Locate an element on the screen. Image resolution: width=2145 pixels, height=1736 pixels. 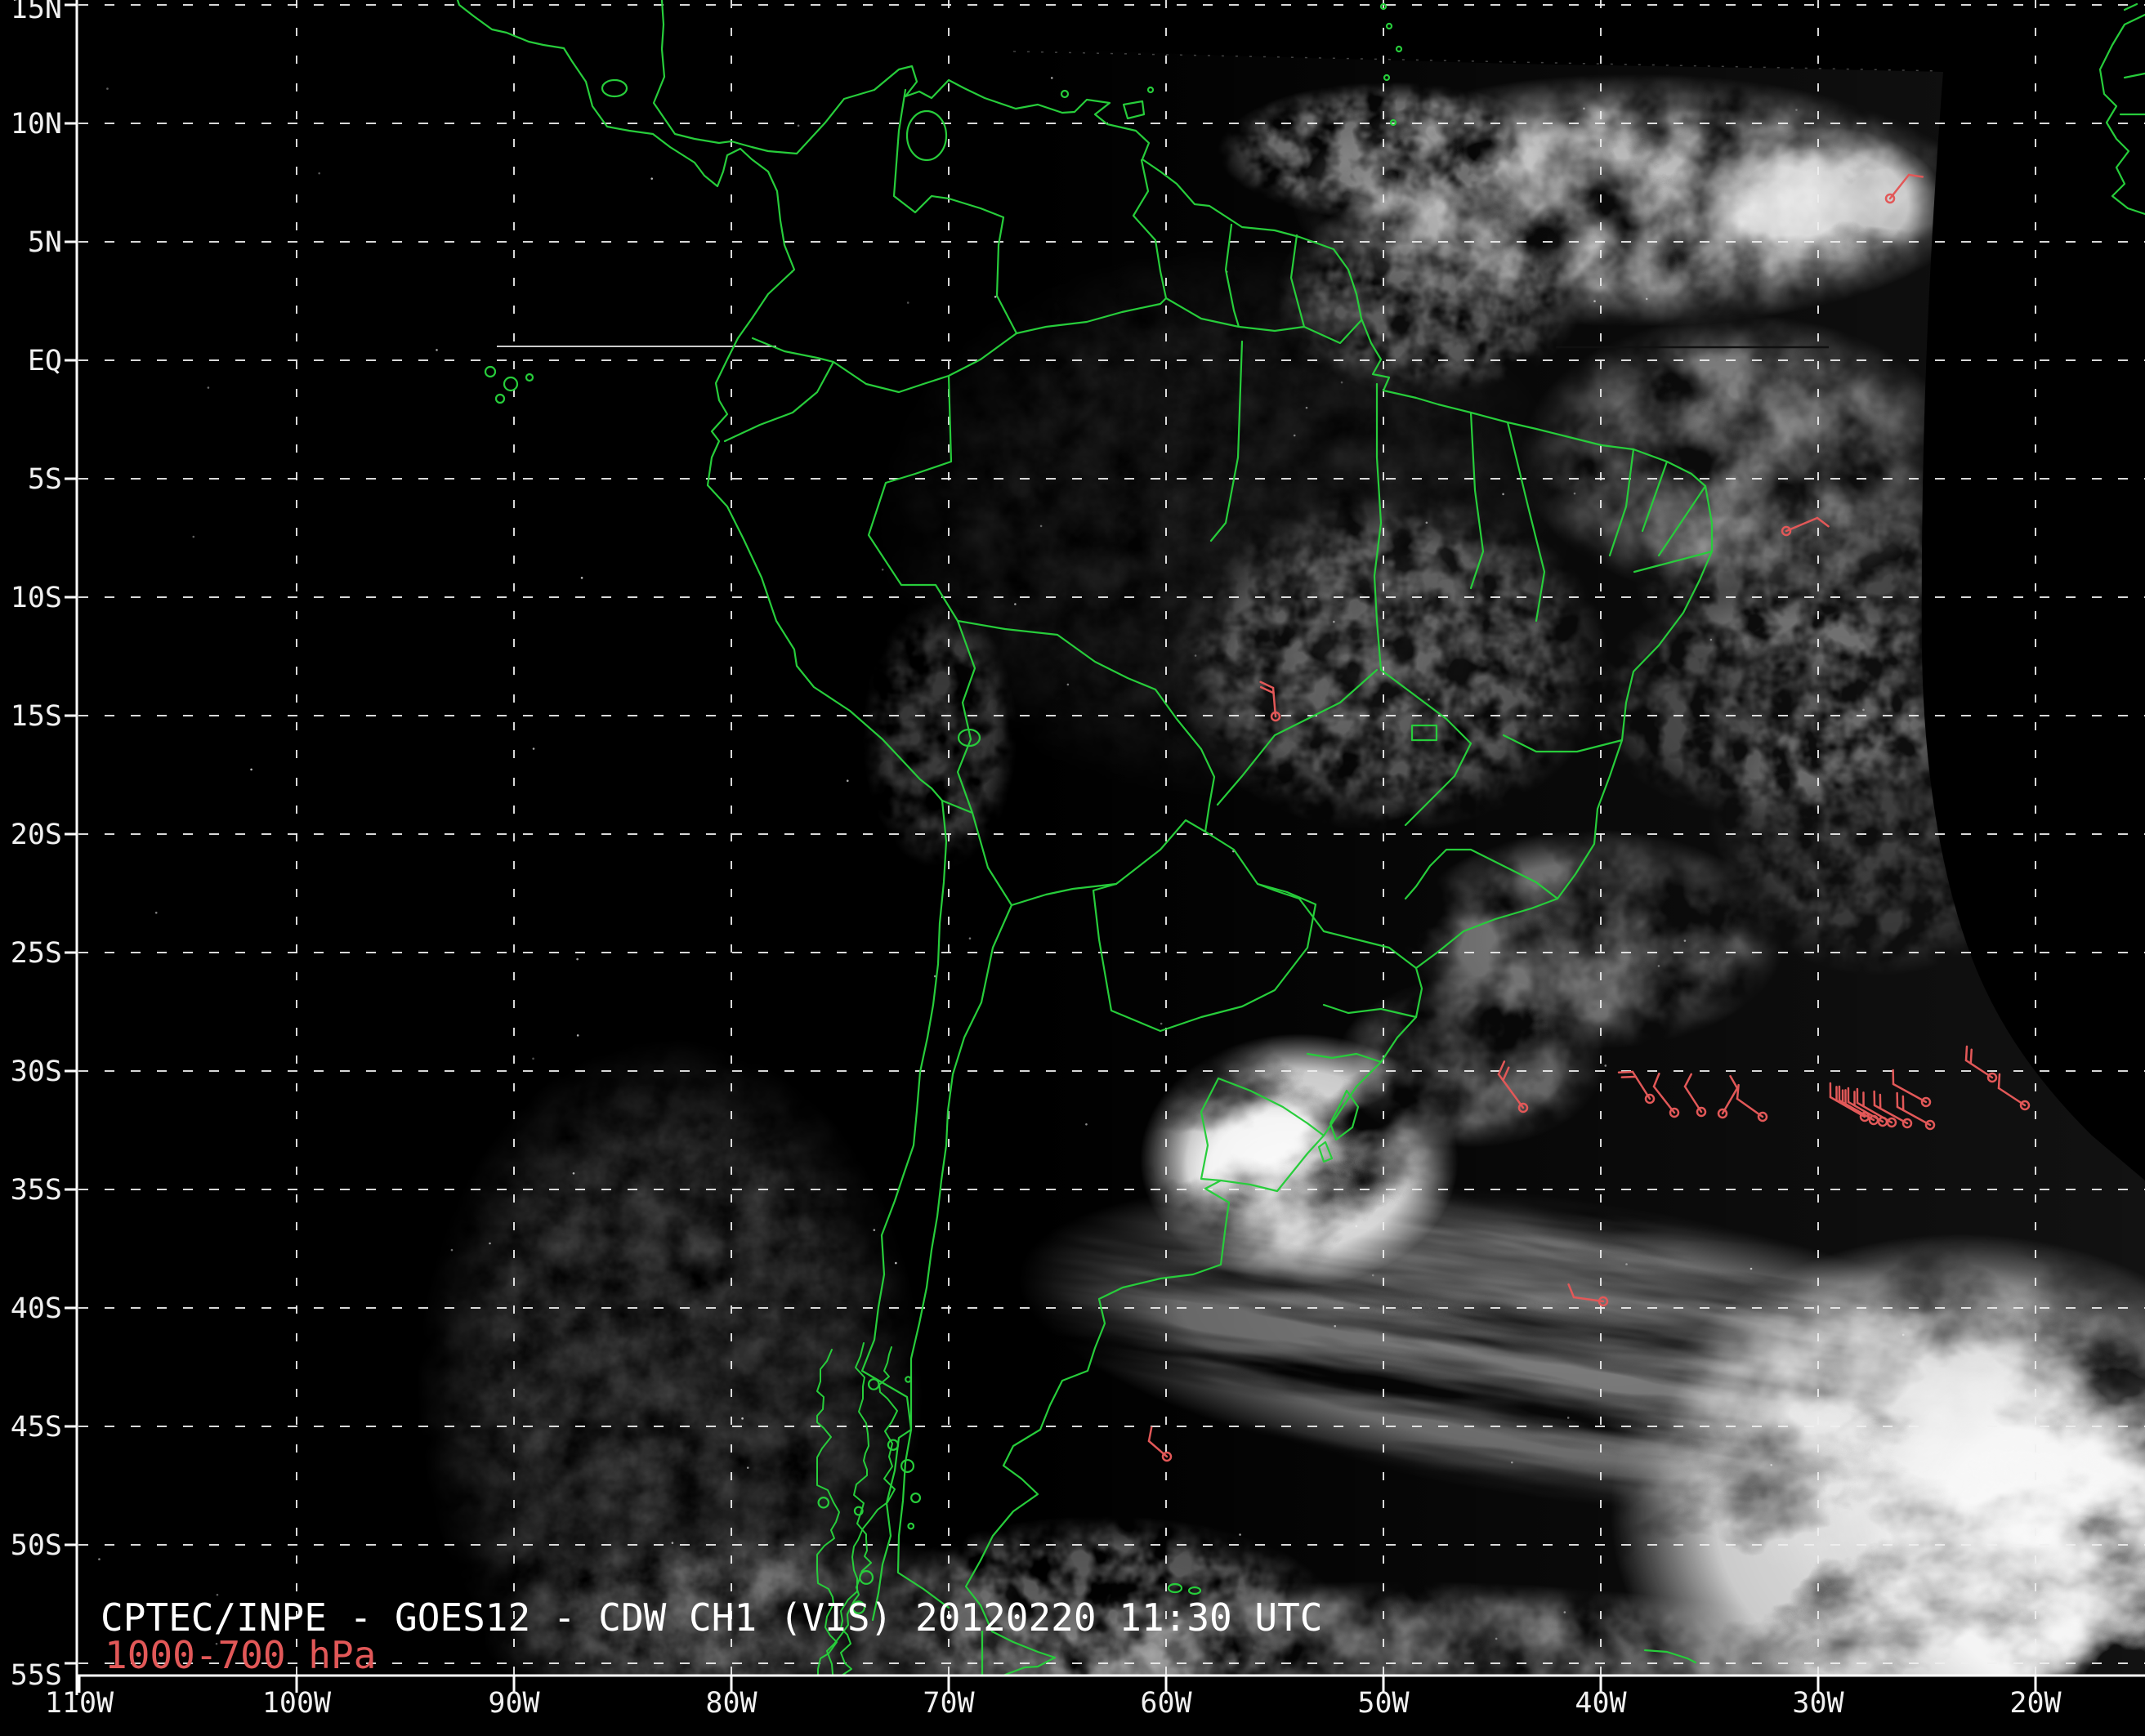
border-uruguay is located at coordinates (1262, 1130).